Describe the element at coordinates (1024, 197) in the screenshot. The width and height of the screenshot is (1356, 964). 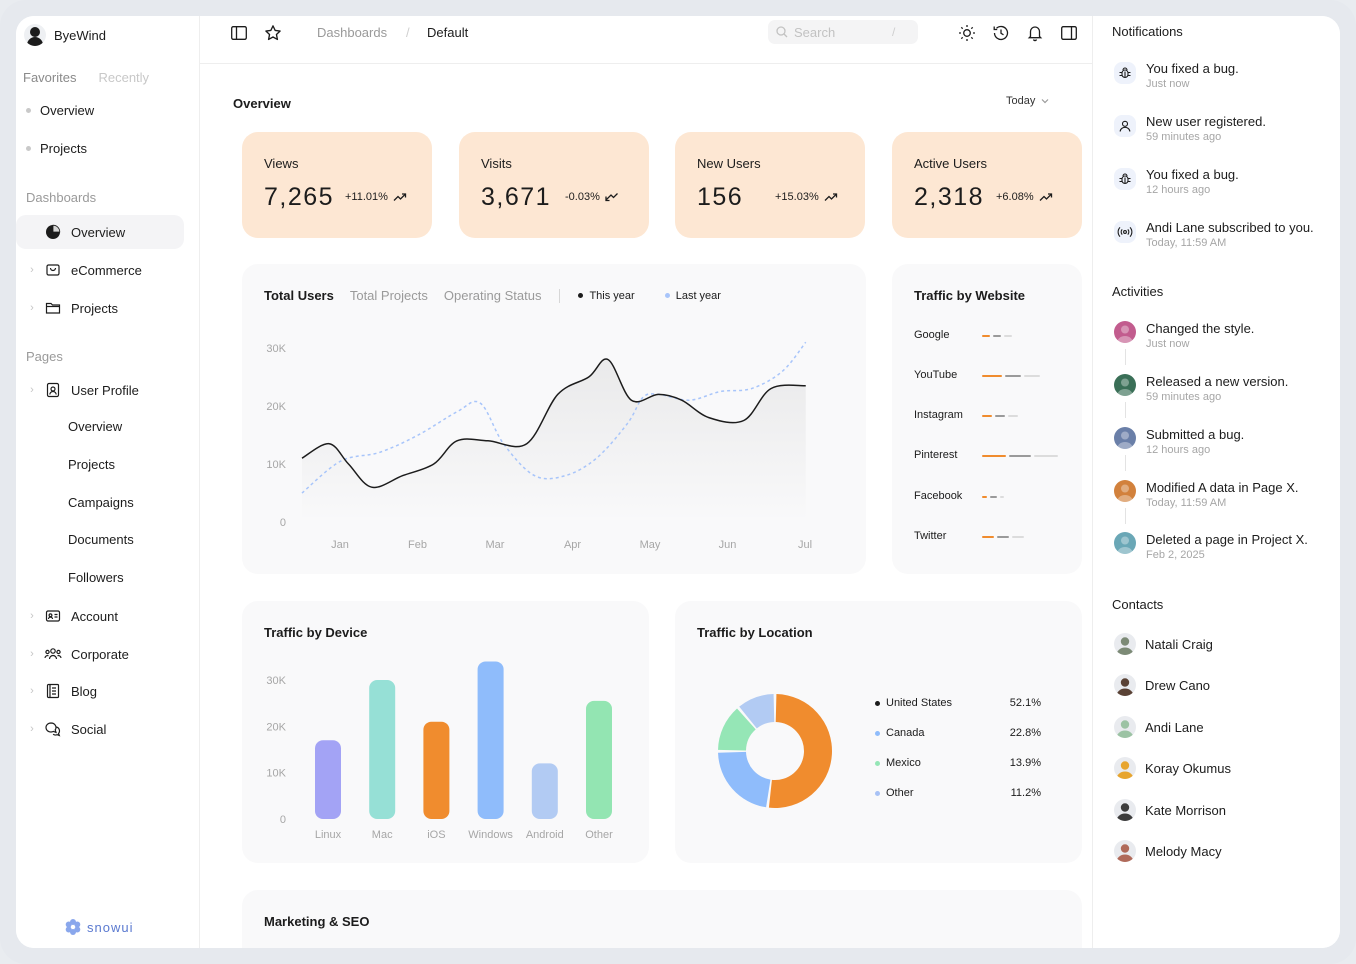
I see `stat-change: +6.08%` at that location.